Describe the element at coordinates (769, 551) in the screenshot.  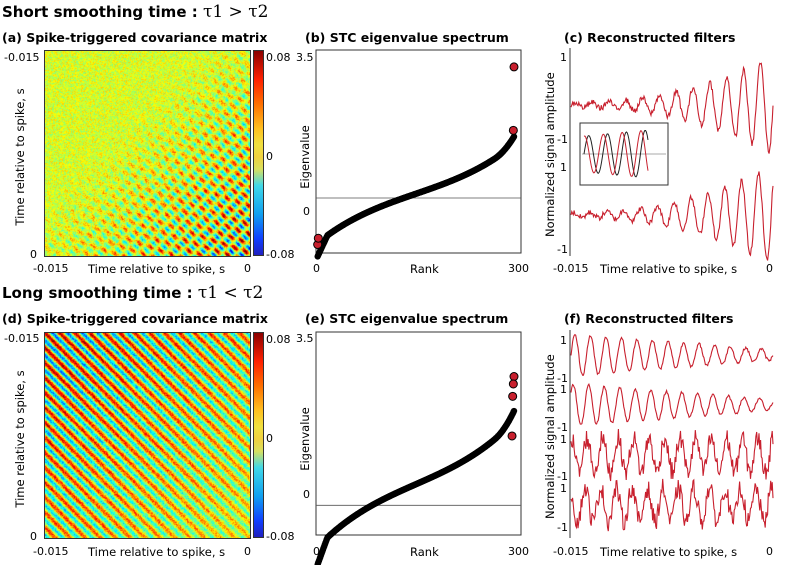
I see `panel-f-xtick-right: 0` at that location.